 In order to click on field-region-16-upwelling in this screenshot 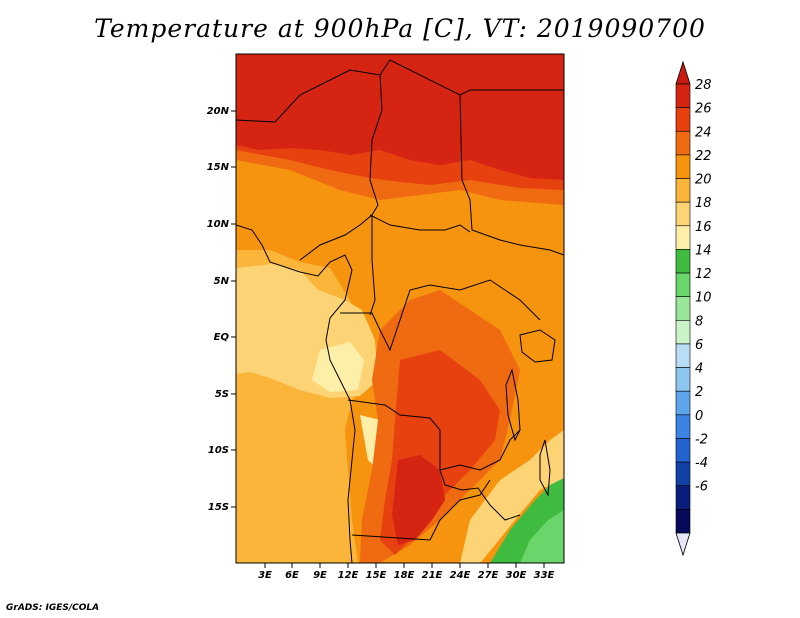, I will do `click(338, 367)`.